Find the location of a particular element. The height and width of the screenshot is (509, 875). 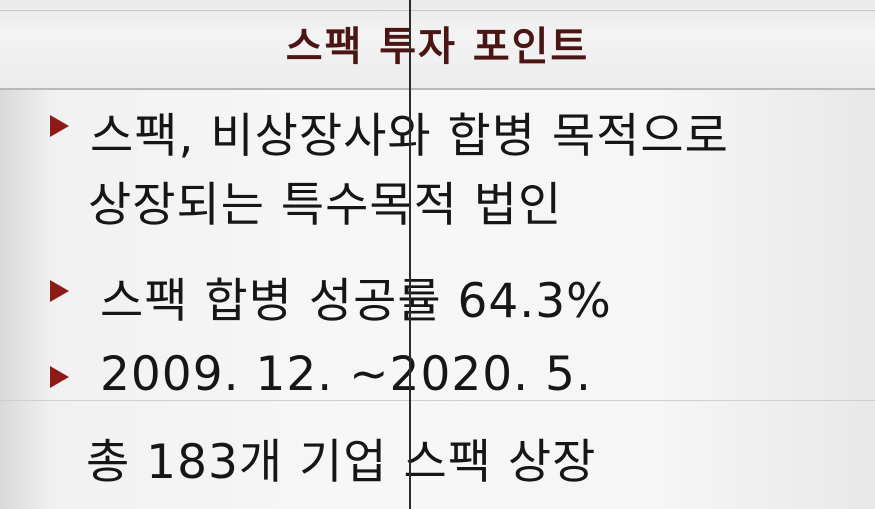

point-3-line-1: 2009. 12. ~2020. 5. is located at coordinates (346, 374).